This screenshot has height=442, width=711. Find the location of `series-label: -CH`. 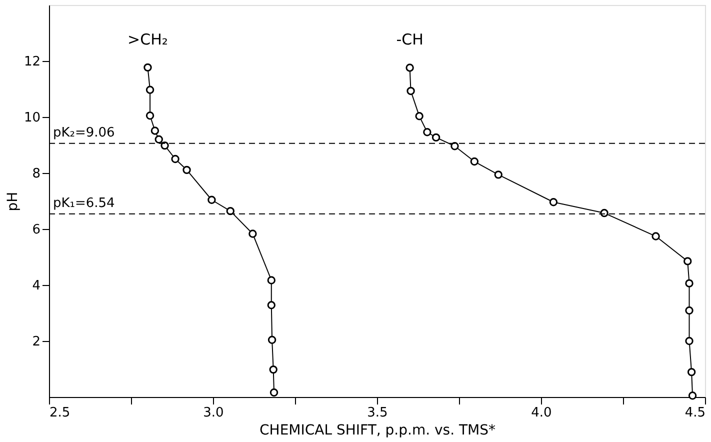

series-label: -CH is located at coordinates (410, 39).